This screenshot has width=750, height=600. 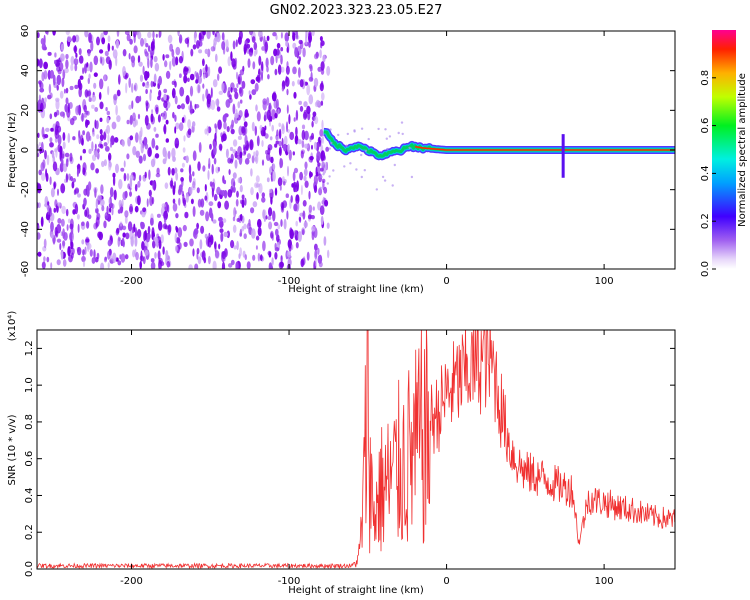 I want to click on snr-x-tick-label: -100, so click(x=289, y=581).